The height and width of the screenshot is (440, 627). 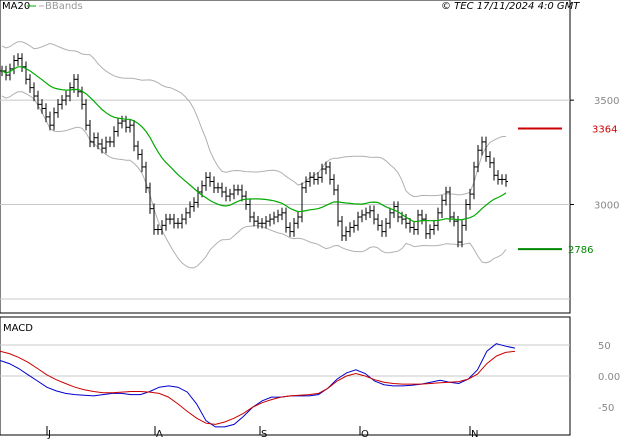 What do you see at coordinates (510, 6) in the screenshot?
I see `copyright-text: © TEC 17/11/2024 4:0 GMT` at bounding box center [510, 6].